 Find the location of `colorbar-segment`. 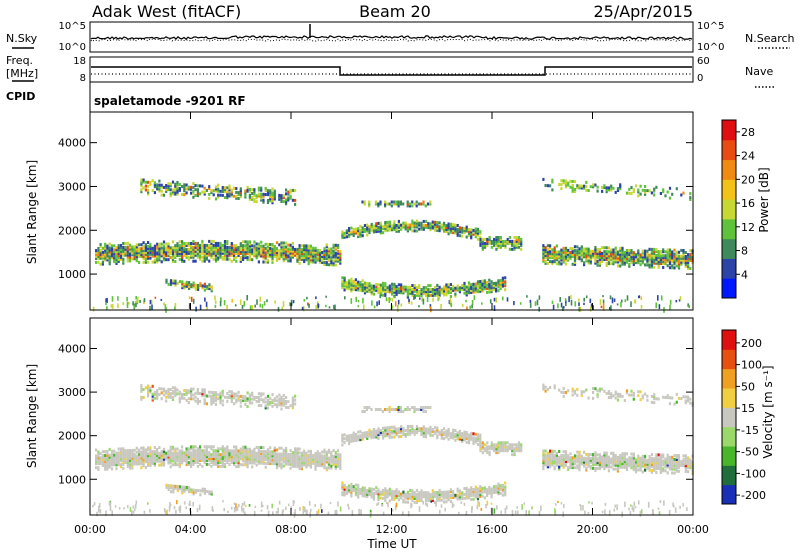

colorbar-segment is located at coordinates (729, 189).